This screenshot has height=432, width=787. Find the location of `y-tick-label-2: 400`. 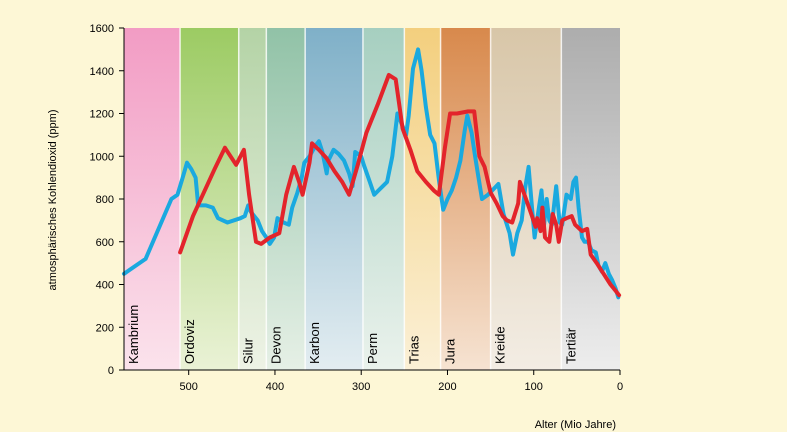

y-tick-label-2: 400 is located at coordinates (105, 286).